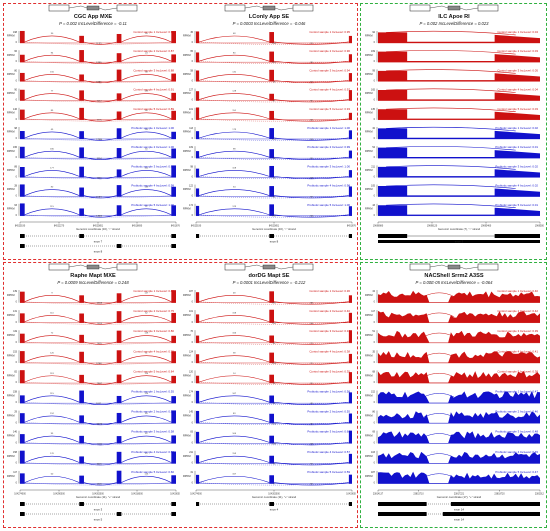  What do you see at coordinates (274, 102) in the screenshot?
I see `junction-count: 87` at bounding box center [274, 102].